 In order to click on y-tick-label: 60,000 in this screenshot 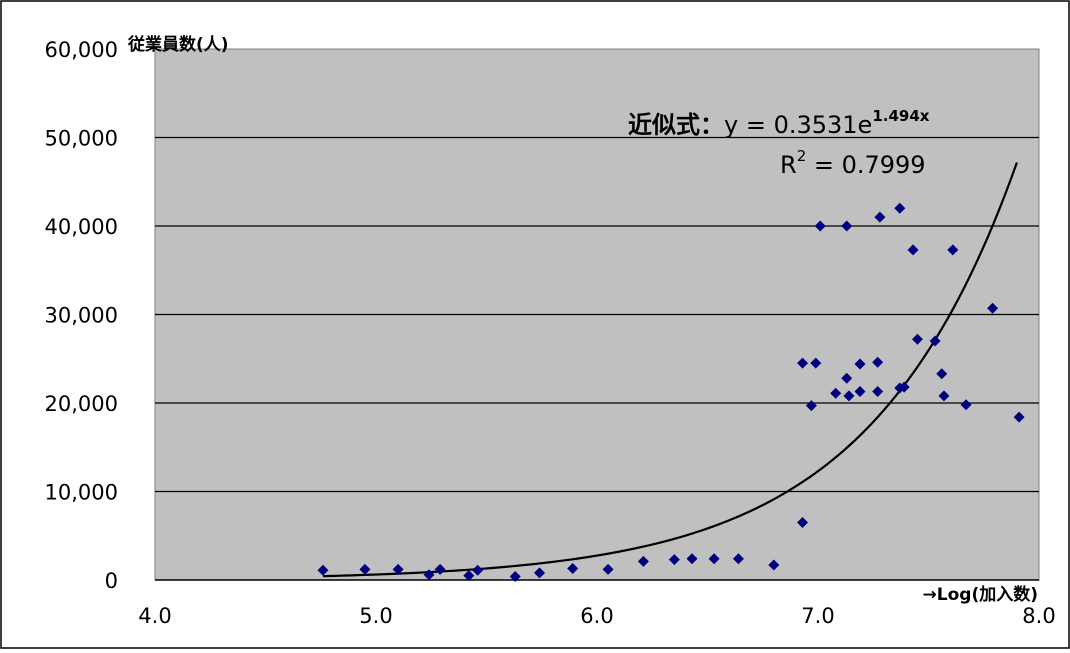, I will do `click(81, 50)`.